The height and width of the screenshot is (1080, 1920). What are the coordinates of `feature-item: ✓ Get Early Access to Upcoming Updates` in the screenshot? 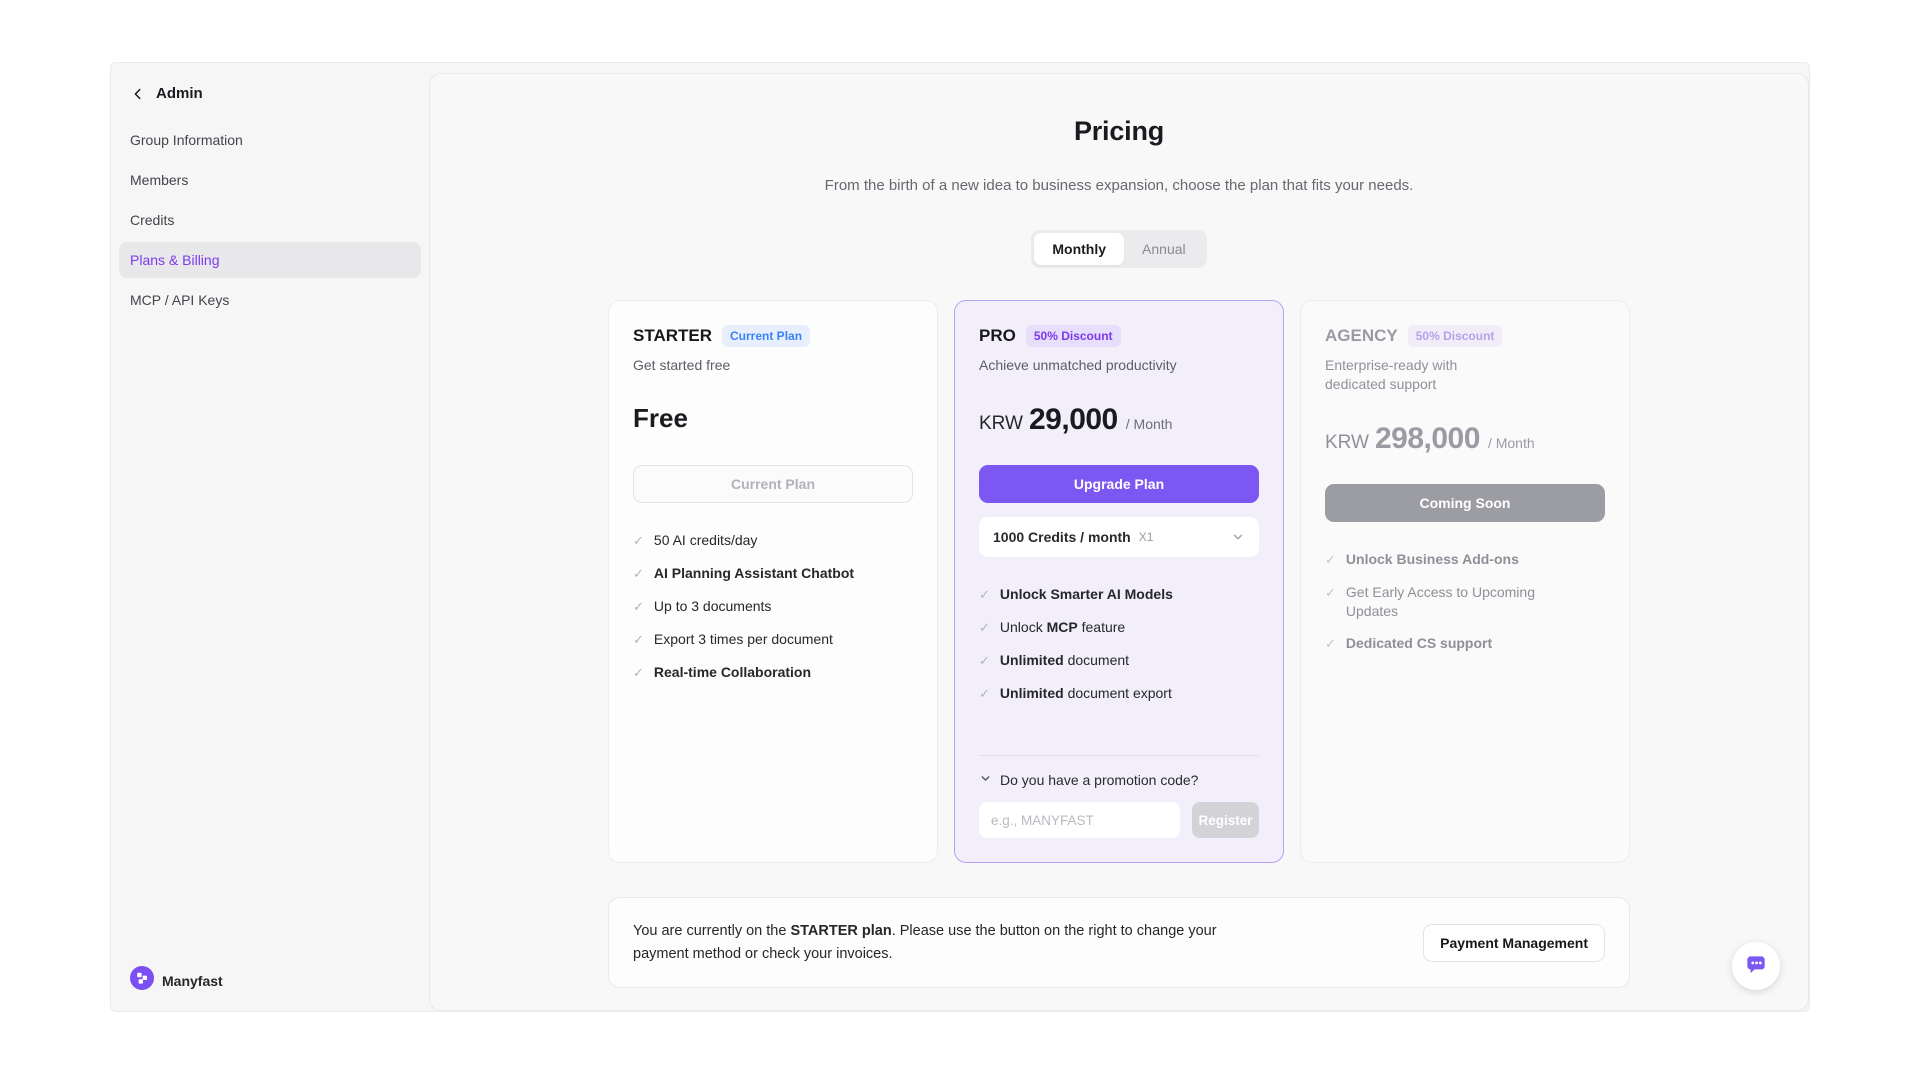 It's located at (1430, 602).